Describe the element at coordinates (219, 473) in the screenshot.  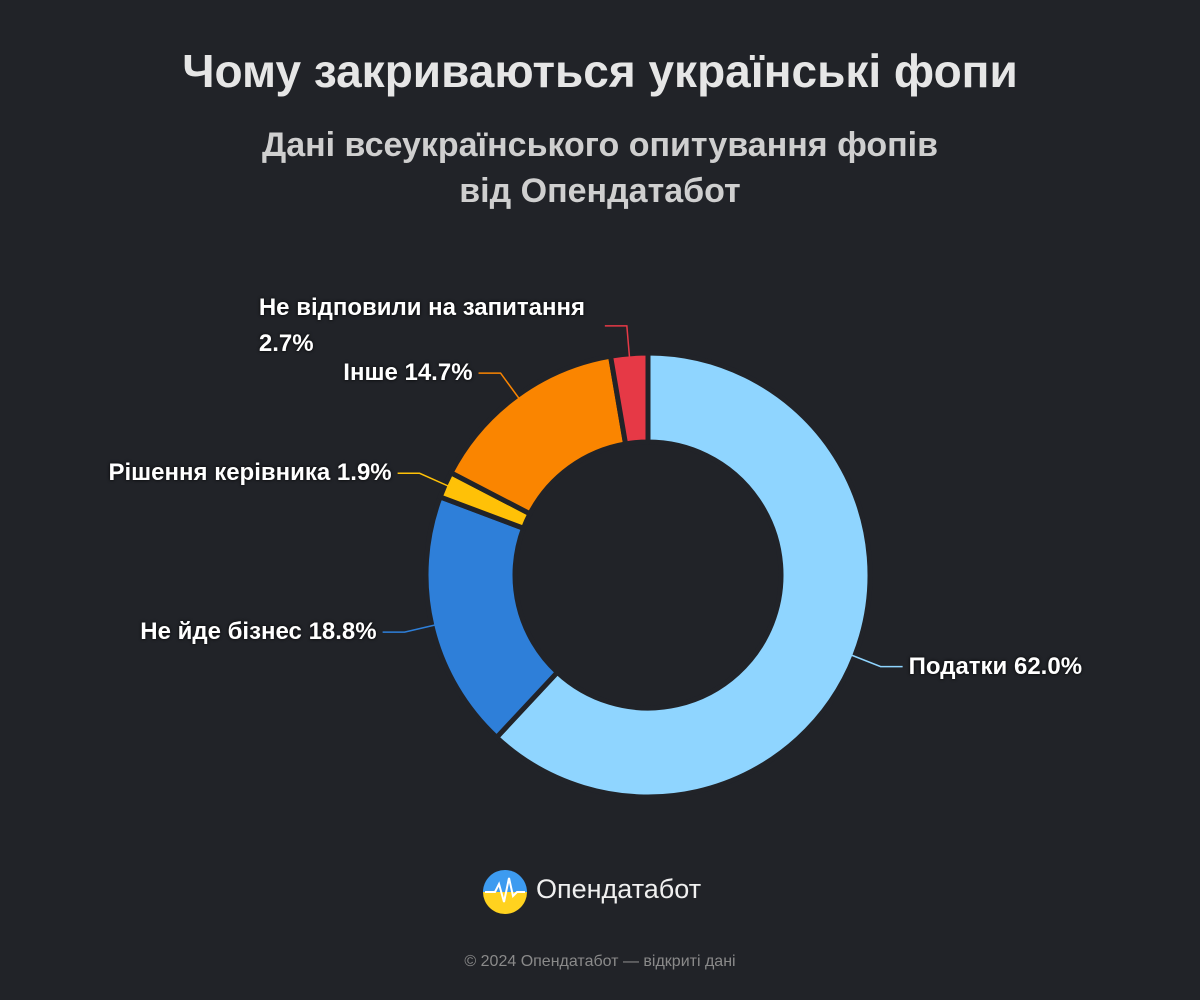
I see `label-category: Рішення керівника` at that location.